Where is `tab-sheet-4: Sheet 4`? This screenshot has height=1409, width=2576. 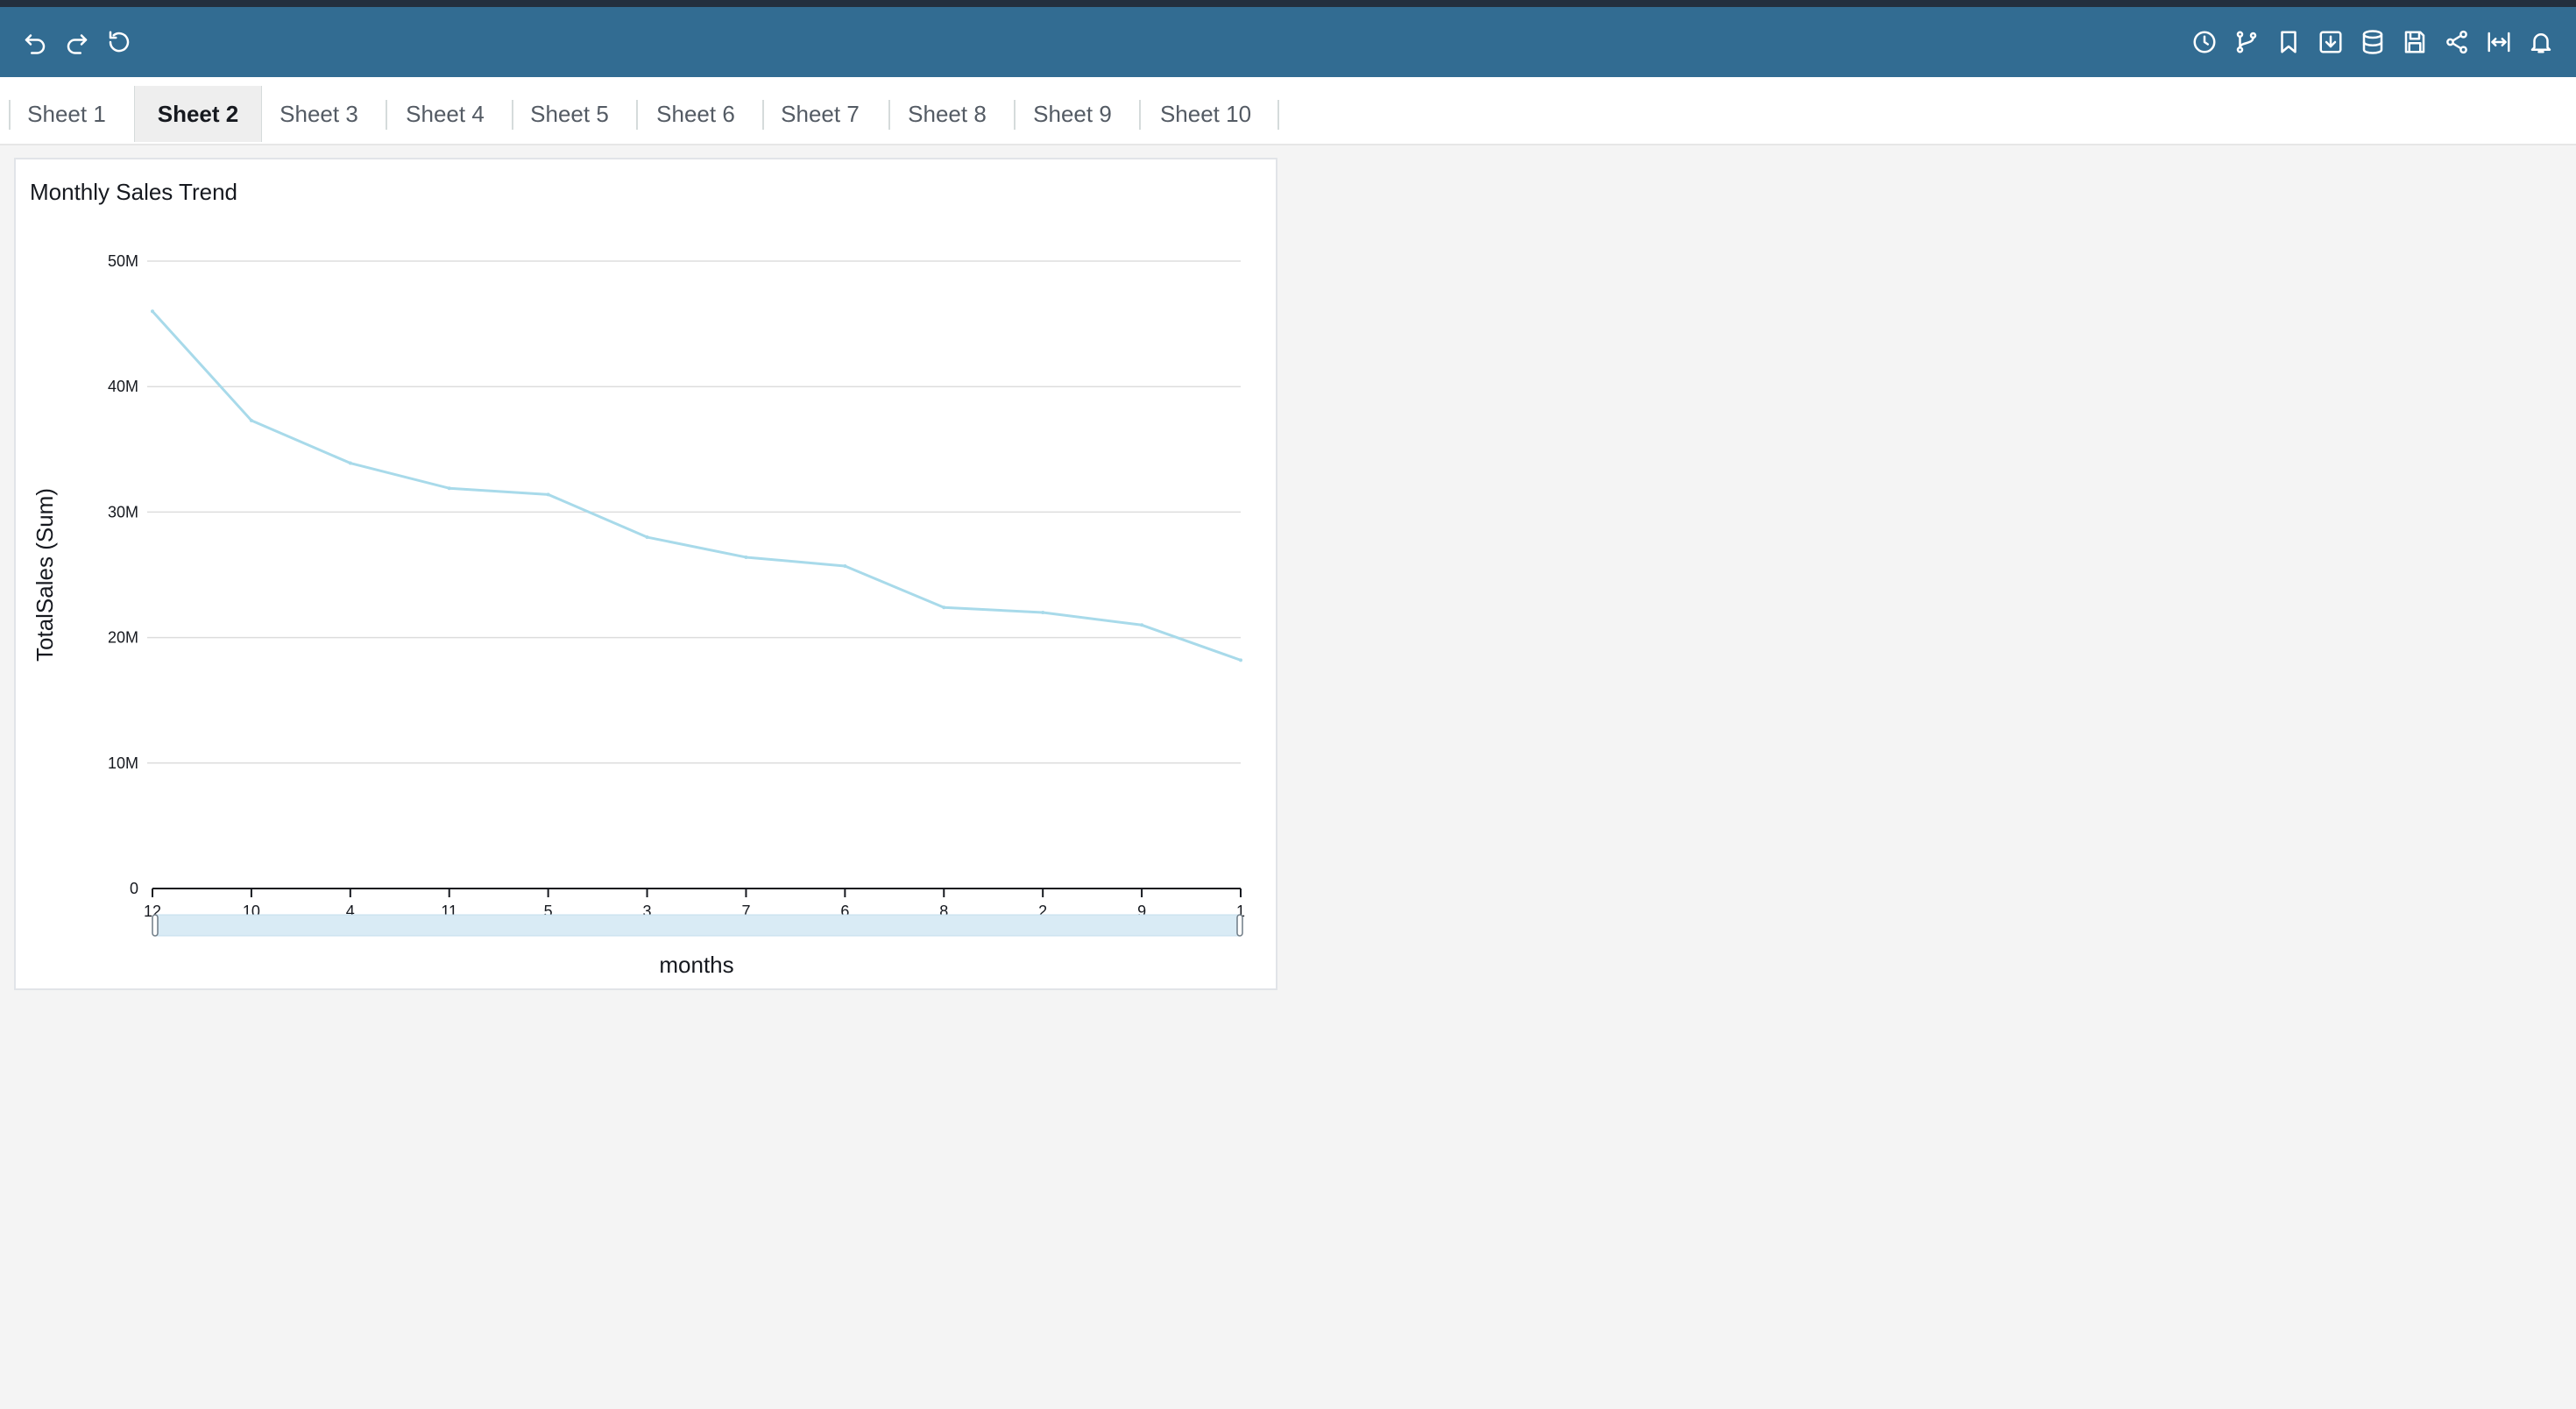
tab-sheet-4: Sheet 4 is located at coordinates (445, 114).